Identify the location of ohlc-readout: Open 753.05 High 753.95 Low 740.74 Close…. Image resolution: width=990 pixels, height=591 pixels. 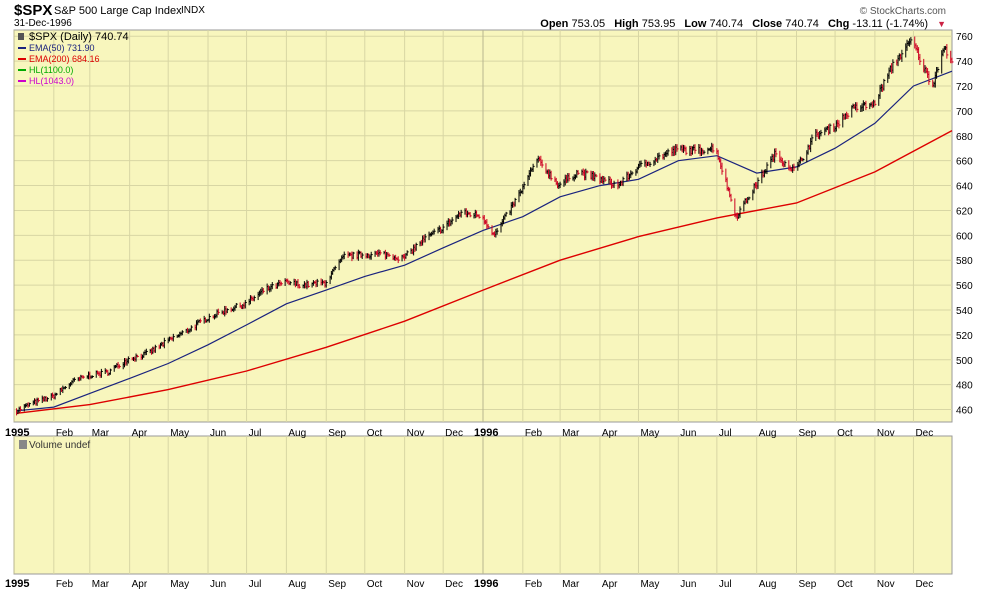
(743, 24).